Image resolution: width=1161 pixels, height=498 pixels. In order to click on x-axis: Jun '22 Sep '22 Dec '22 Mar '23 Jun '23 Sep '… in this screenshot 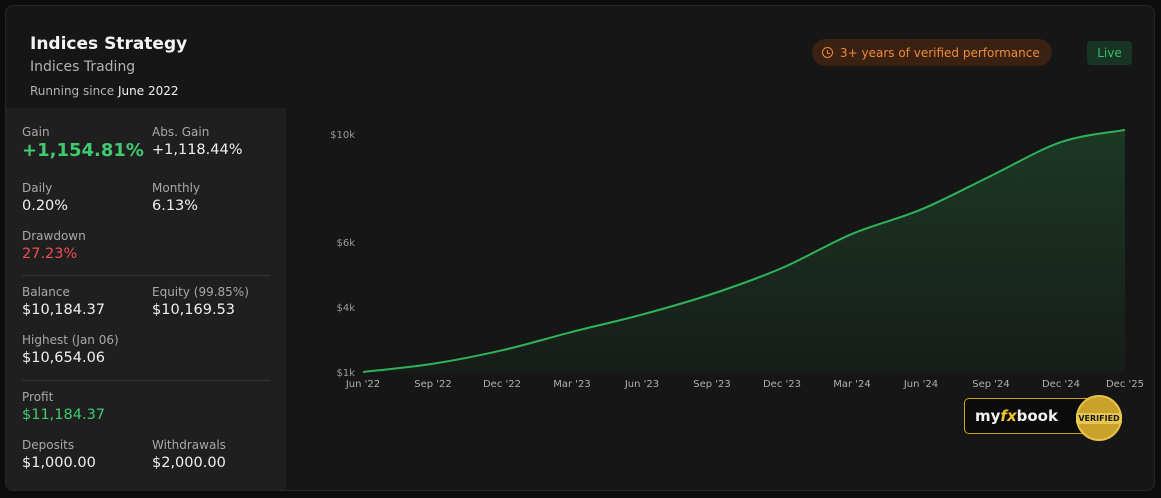, I will do `click(744, 384)`.